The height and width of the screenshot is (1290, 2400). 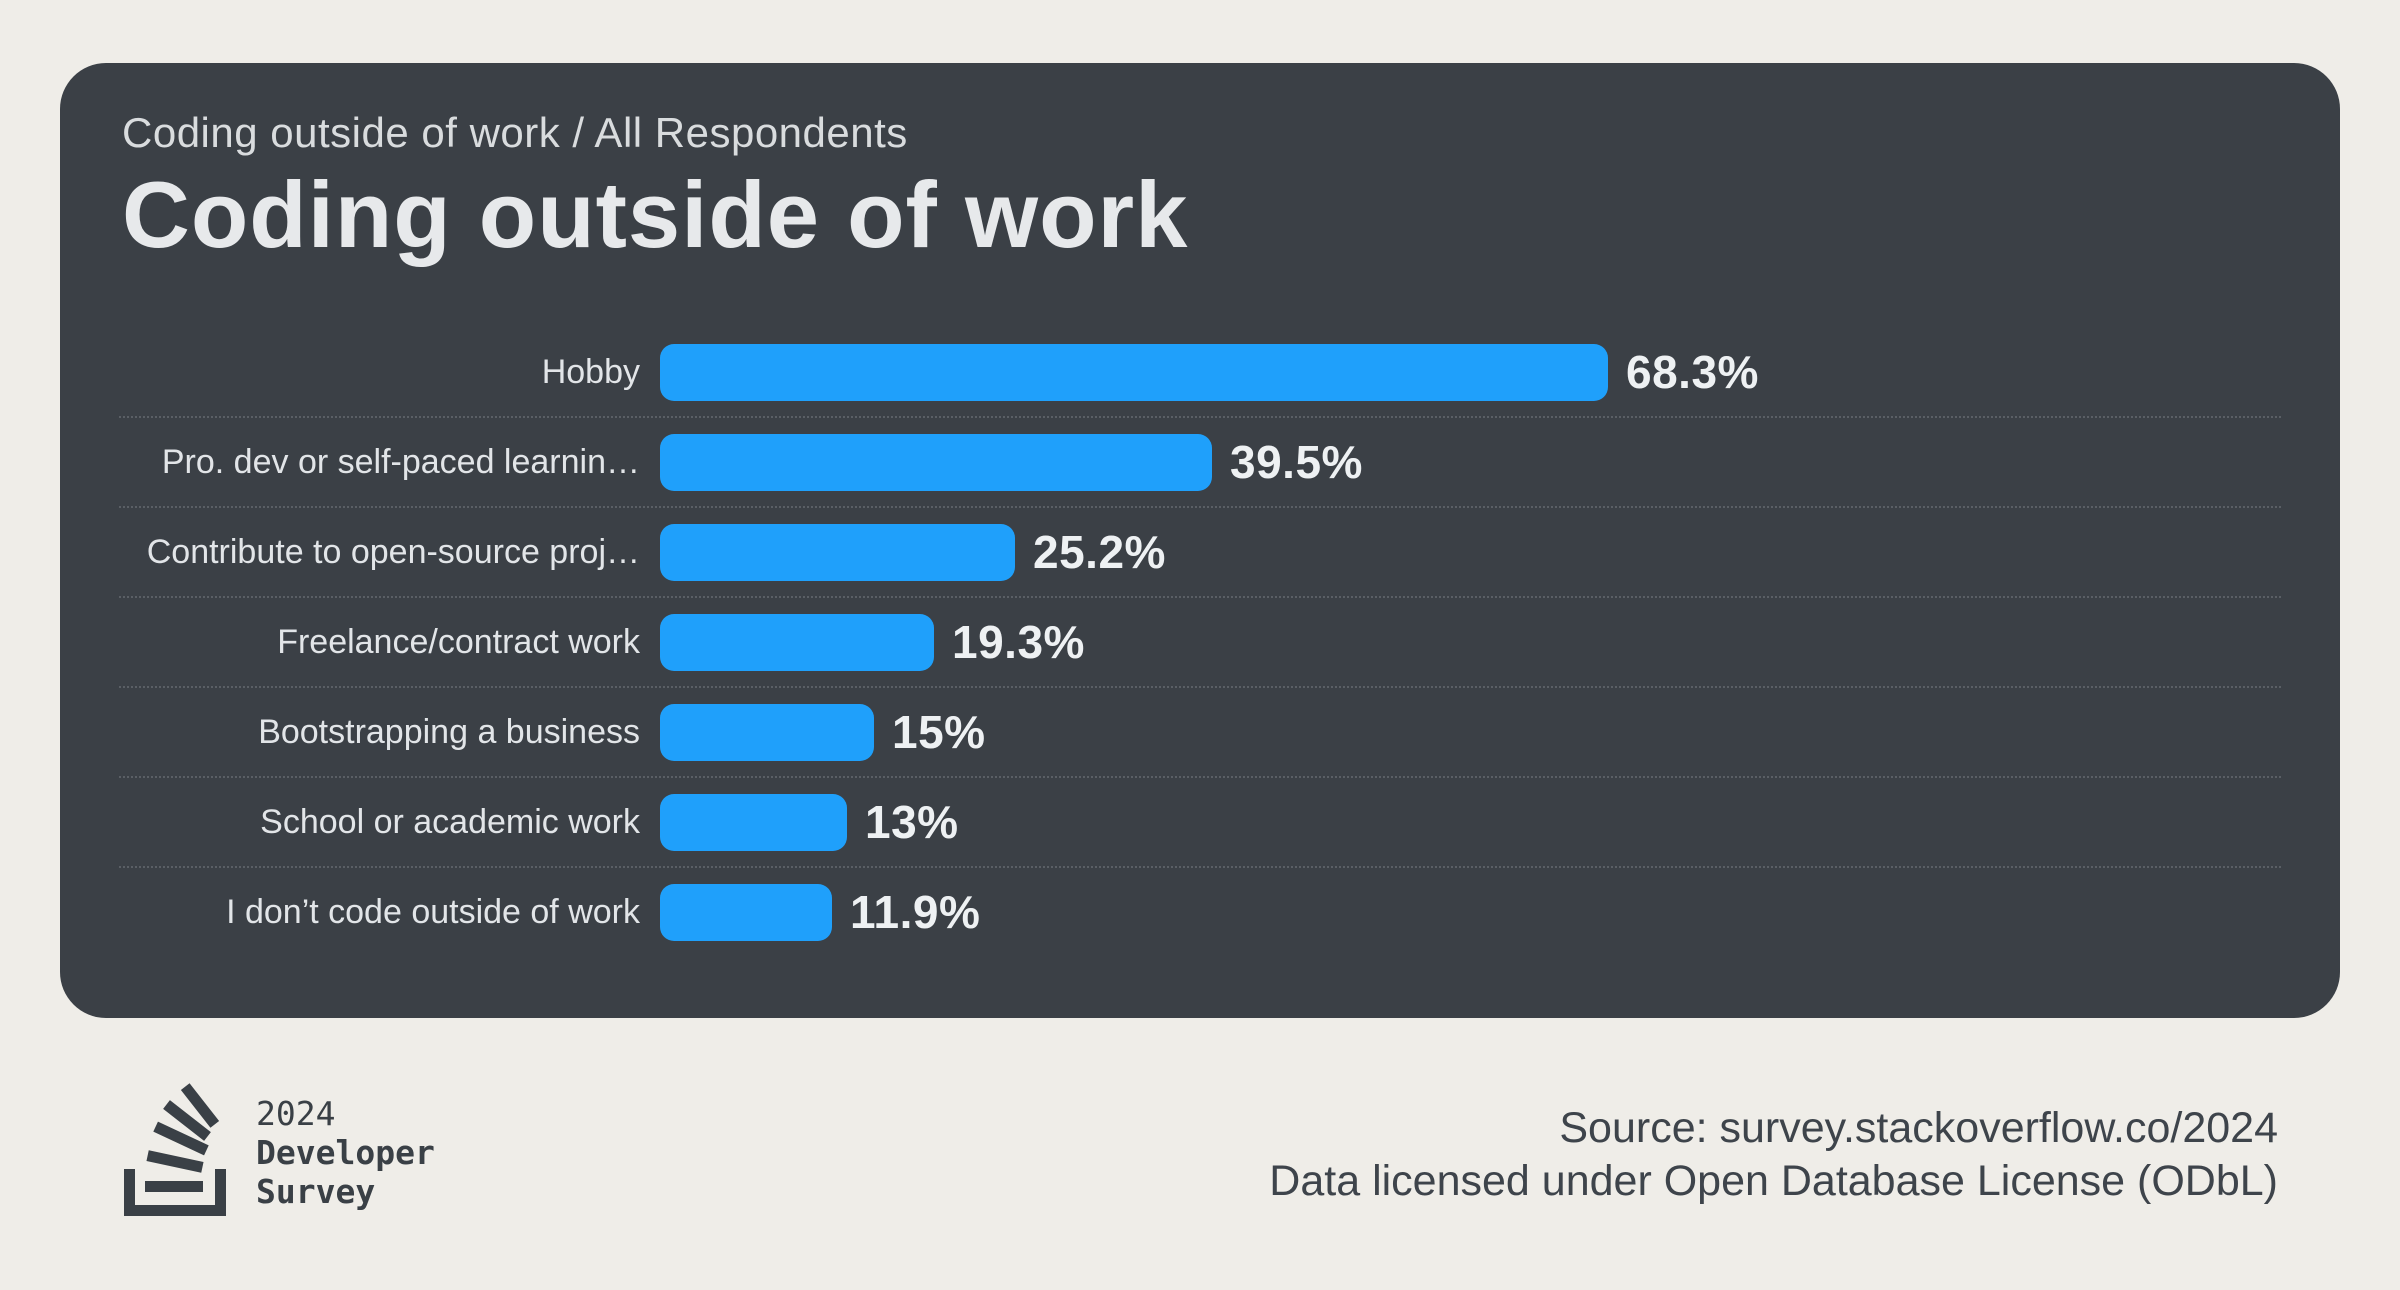 What do you see at coordinates (1296, 462) in the screenshot?
I see `value-label: 39.5%` at bounding box center [1296, 462].